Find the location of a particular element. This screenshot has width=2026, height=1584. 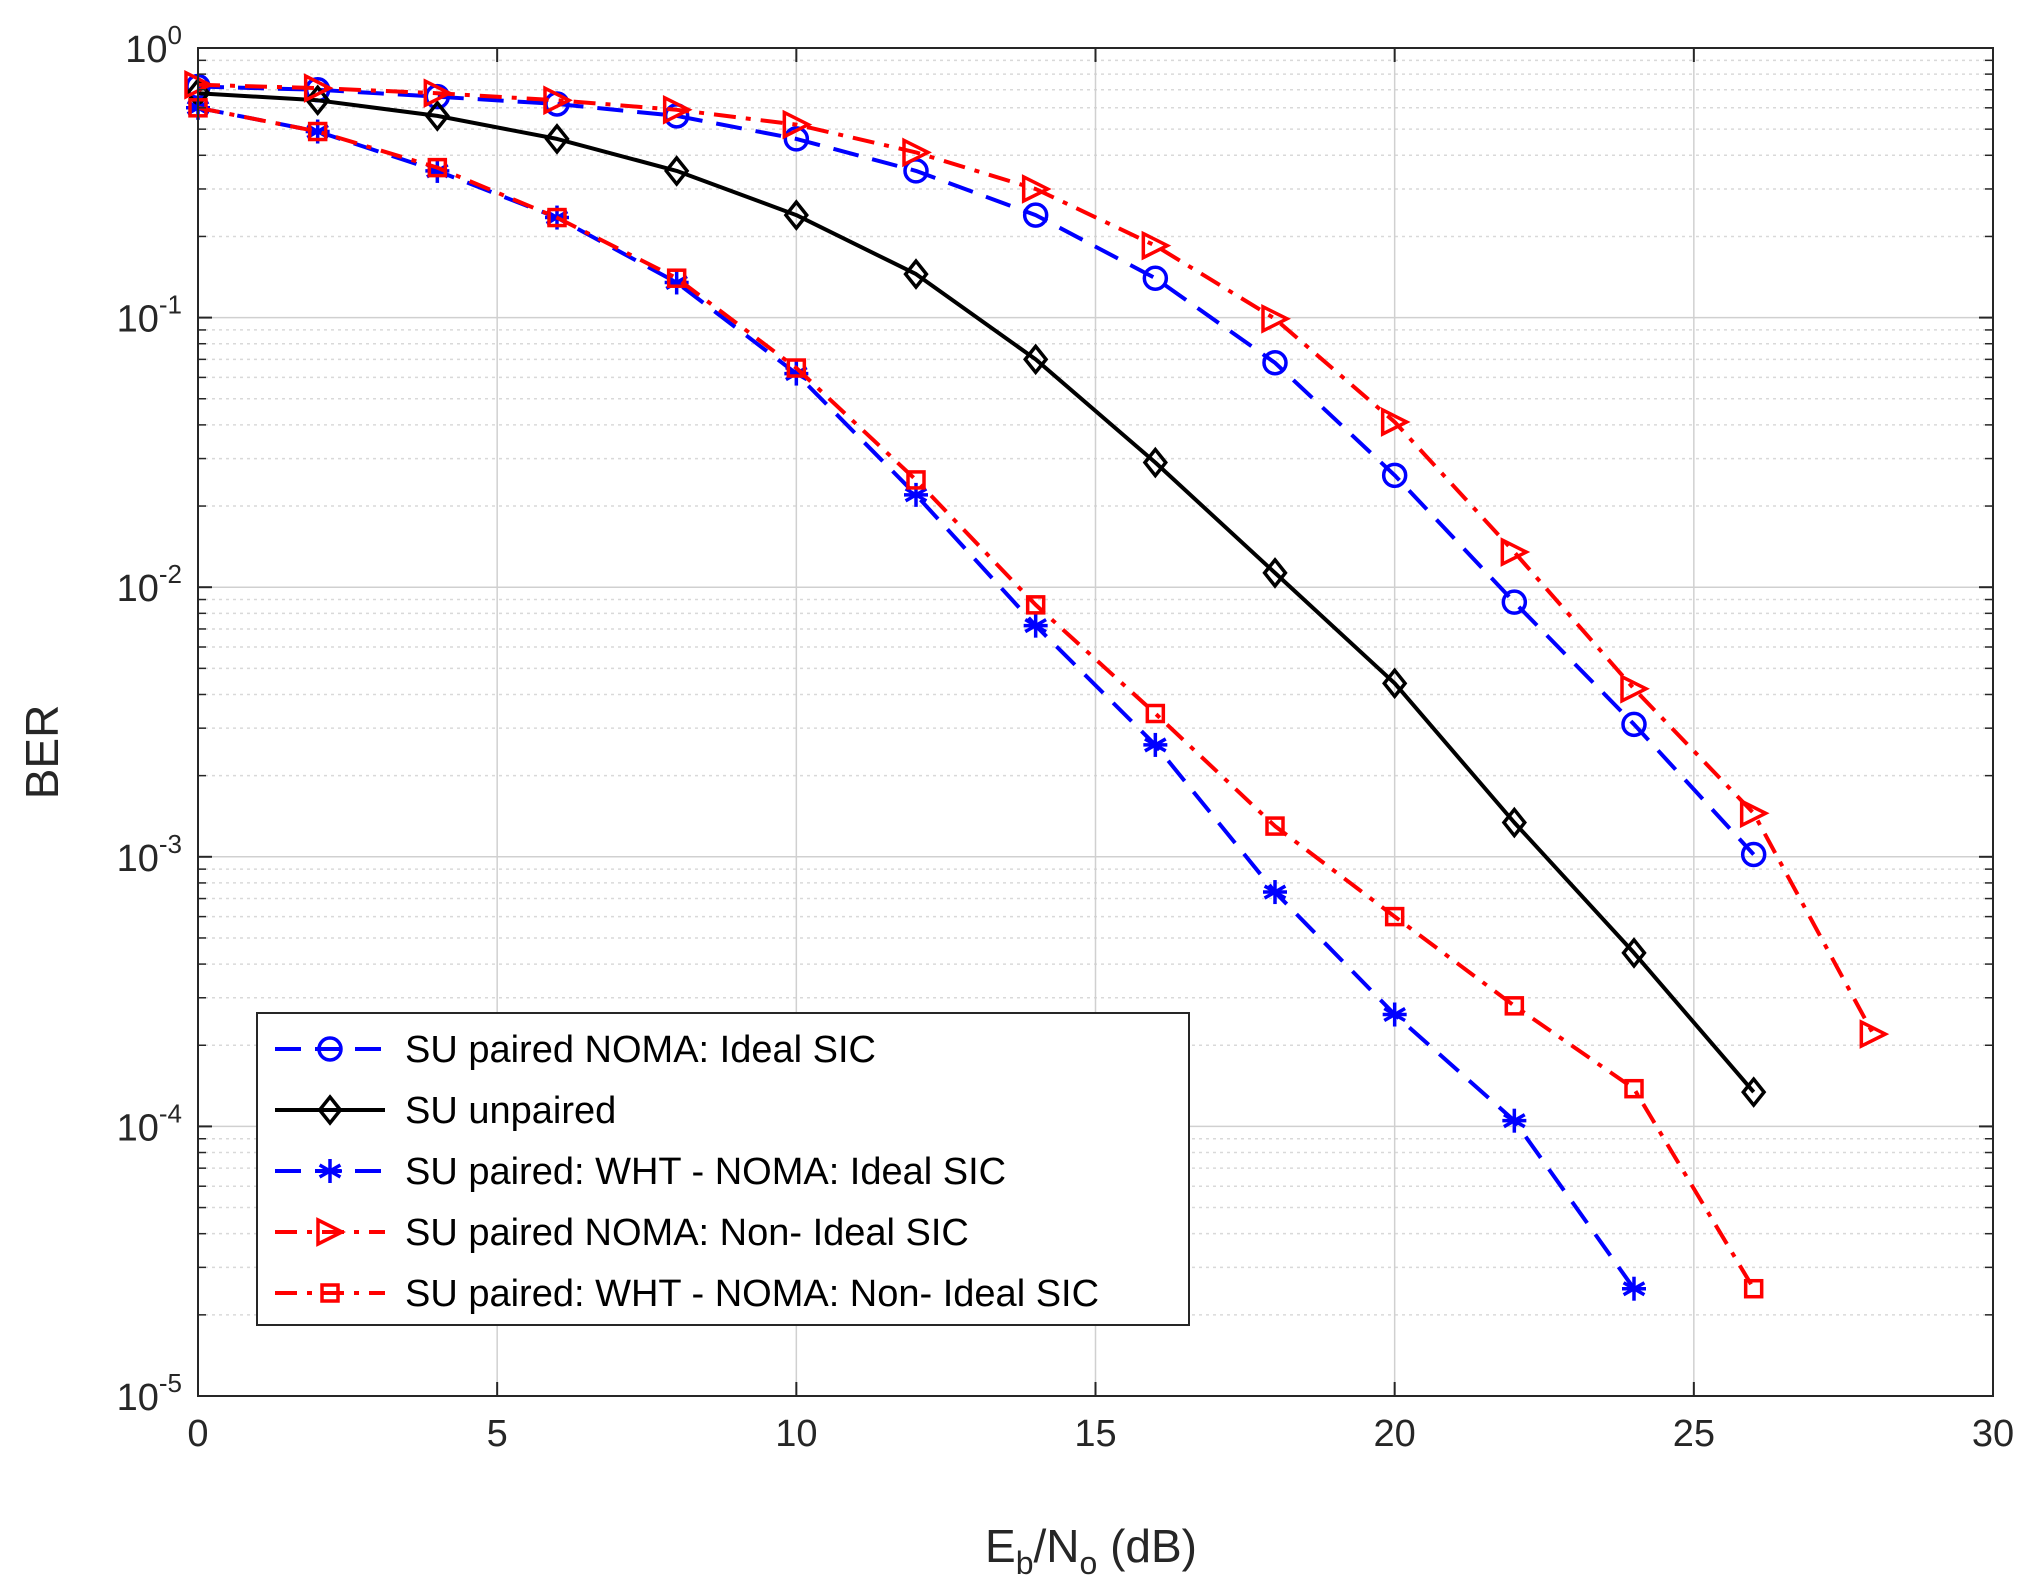

y-tick-exponent: -4 is located at coordinates (170, 1113).